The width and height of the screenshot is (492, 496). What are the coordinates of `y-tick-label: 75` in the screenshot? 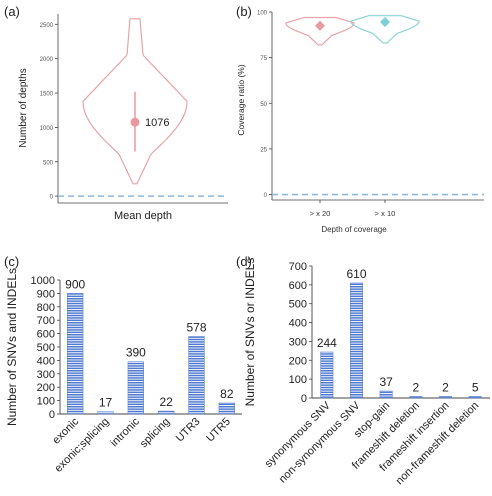 It's located at (263, 59).